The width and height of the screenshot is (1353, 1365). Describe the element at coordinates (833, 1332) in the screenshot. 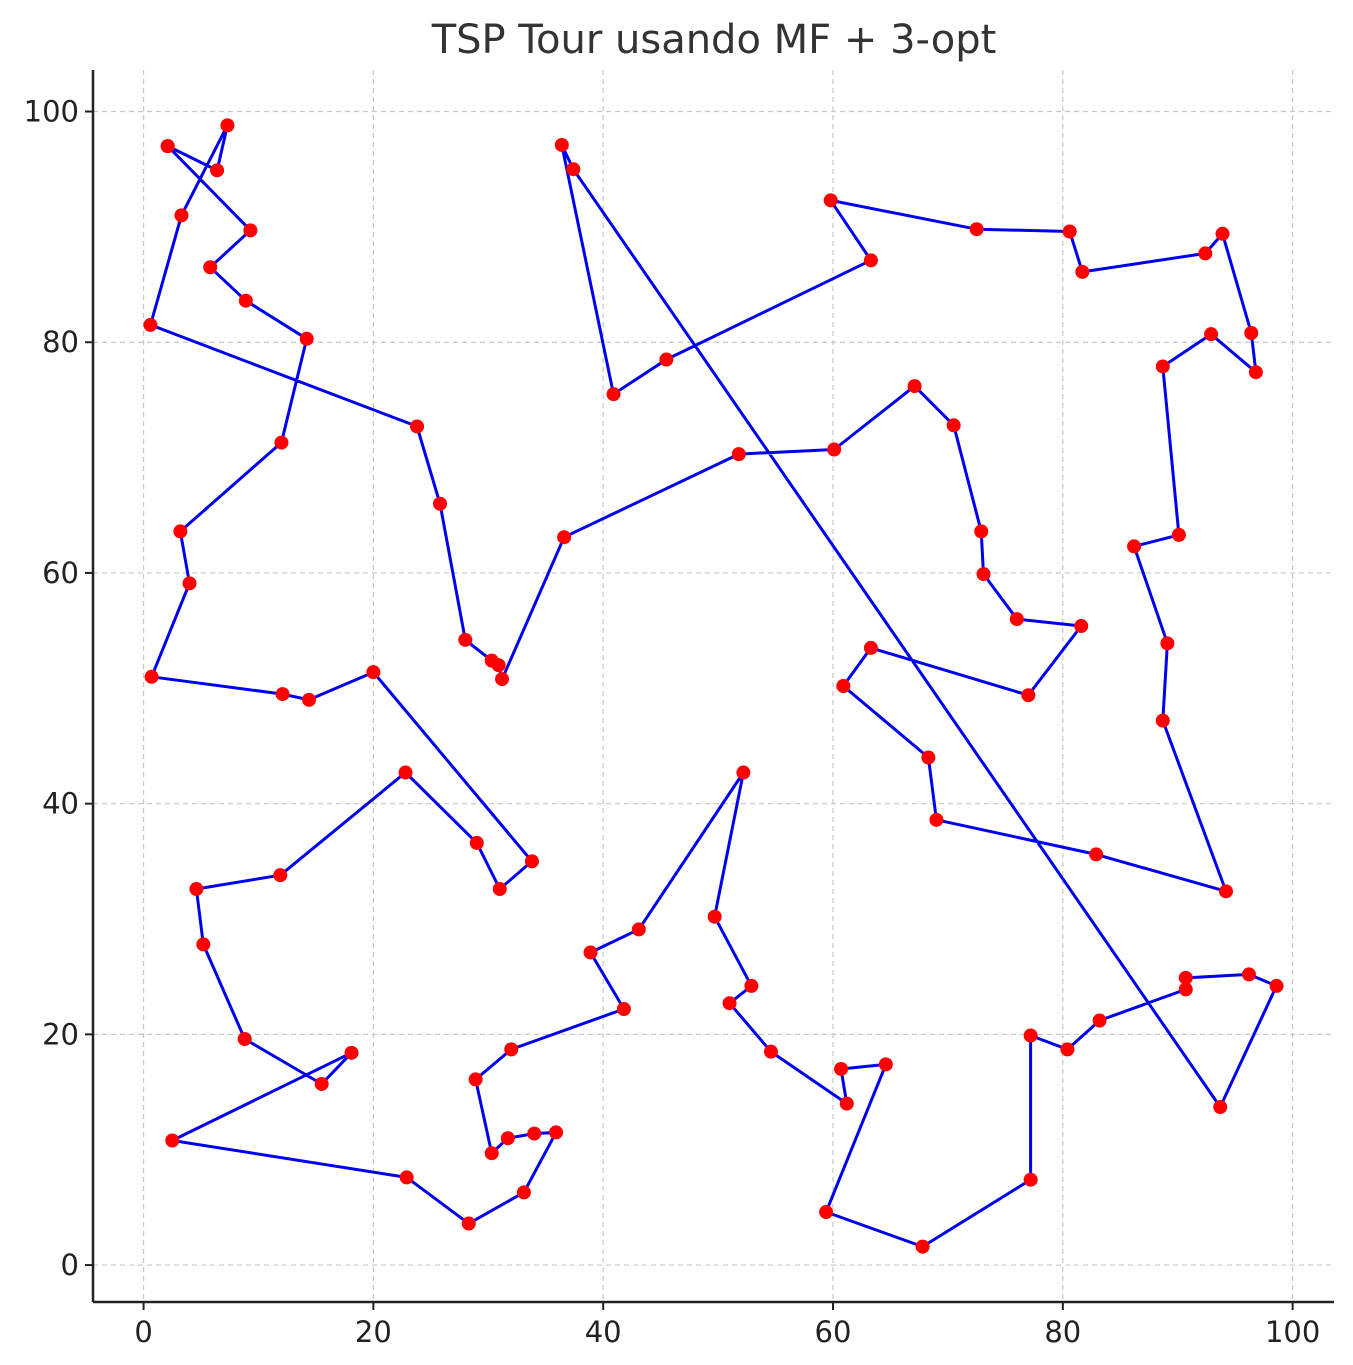

I see `x-tick-label: 60` at that location.